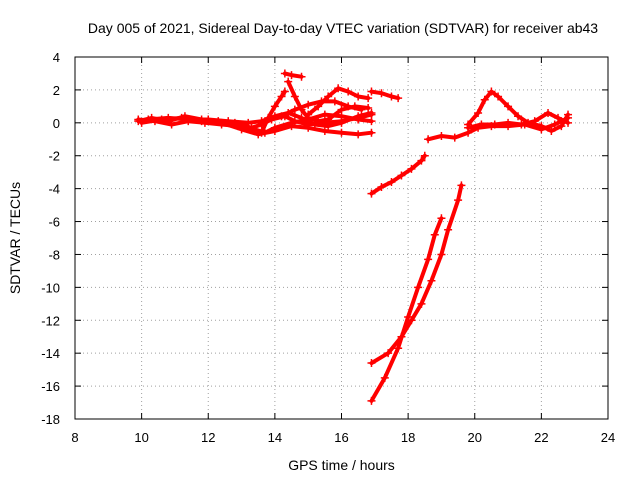 The width and height of the screenshot is (640, 480). Describe the element at coordinates (341, 465) in the screenshot. I see `x-axis-label: GPS time / hours` at that location.